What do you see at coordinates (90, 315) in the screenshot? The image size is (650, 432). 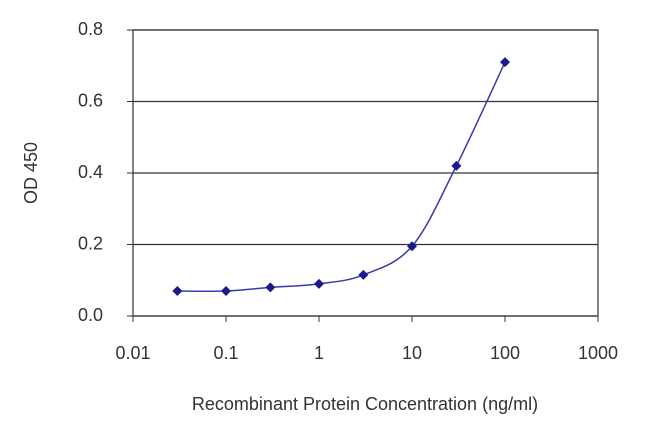 I see `y-tick-label: 0.0` at bounding box center [90, 315].